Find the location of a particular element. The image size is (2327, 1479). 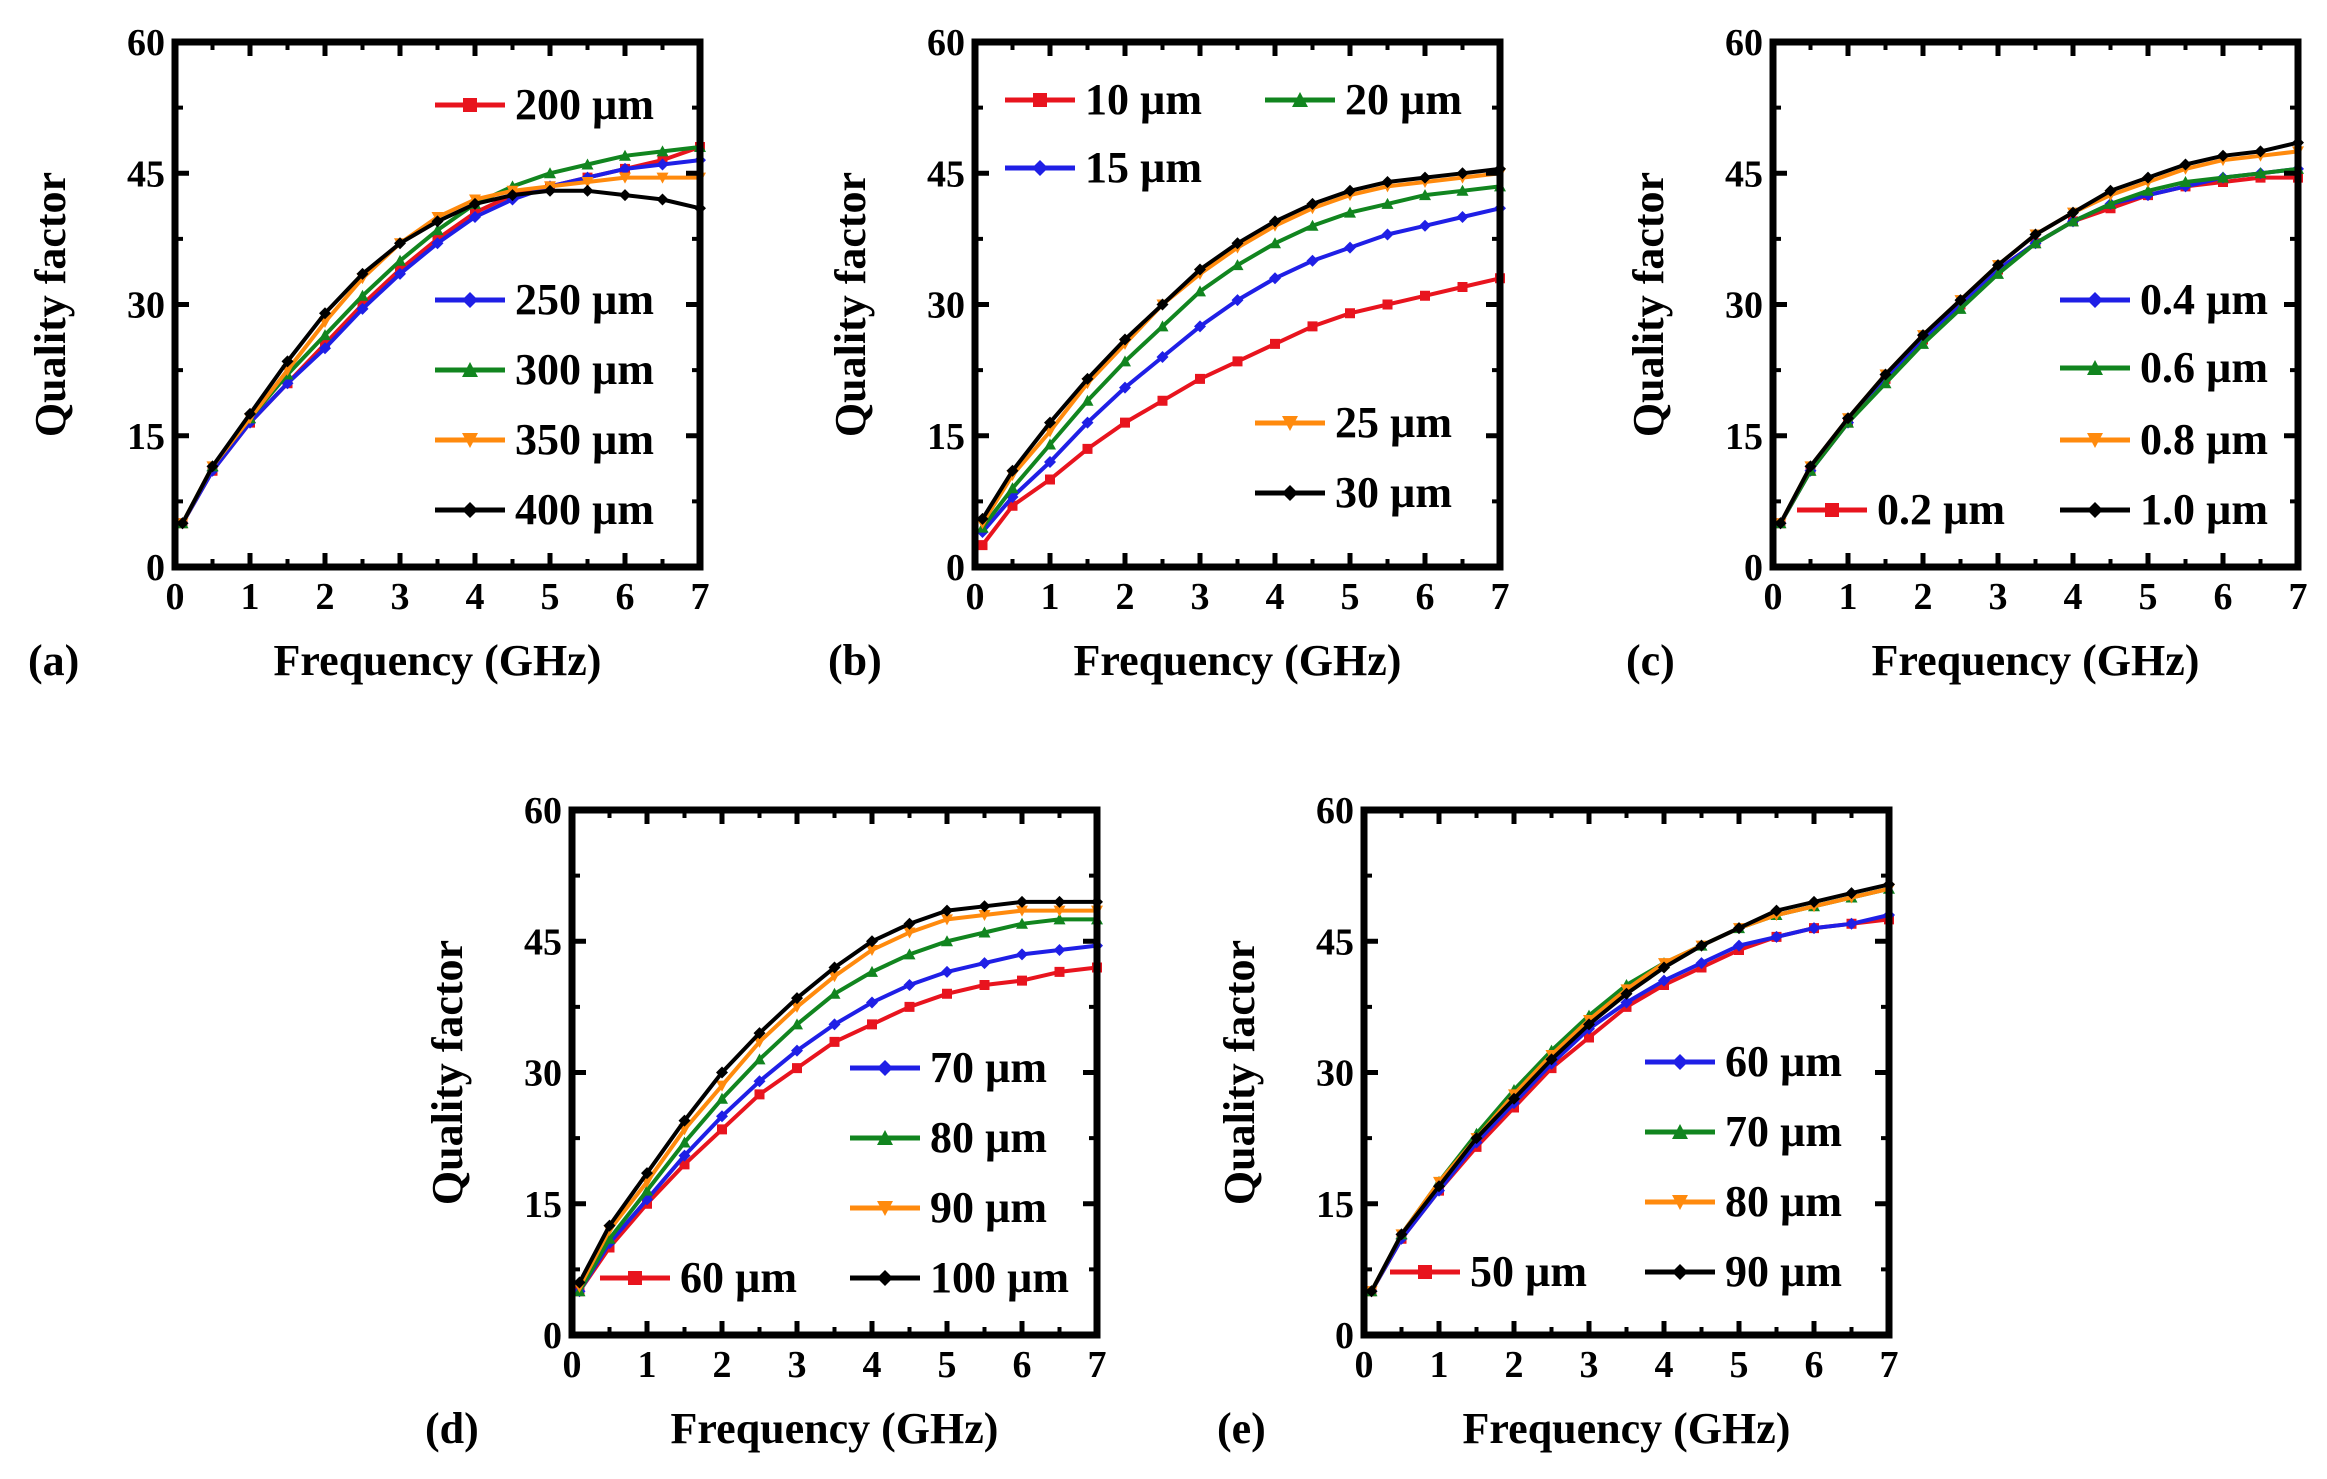

panel-label: (c) is located at coordinates (1650, 660).